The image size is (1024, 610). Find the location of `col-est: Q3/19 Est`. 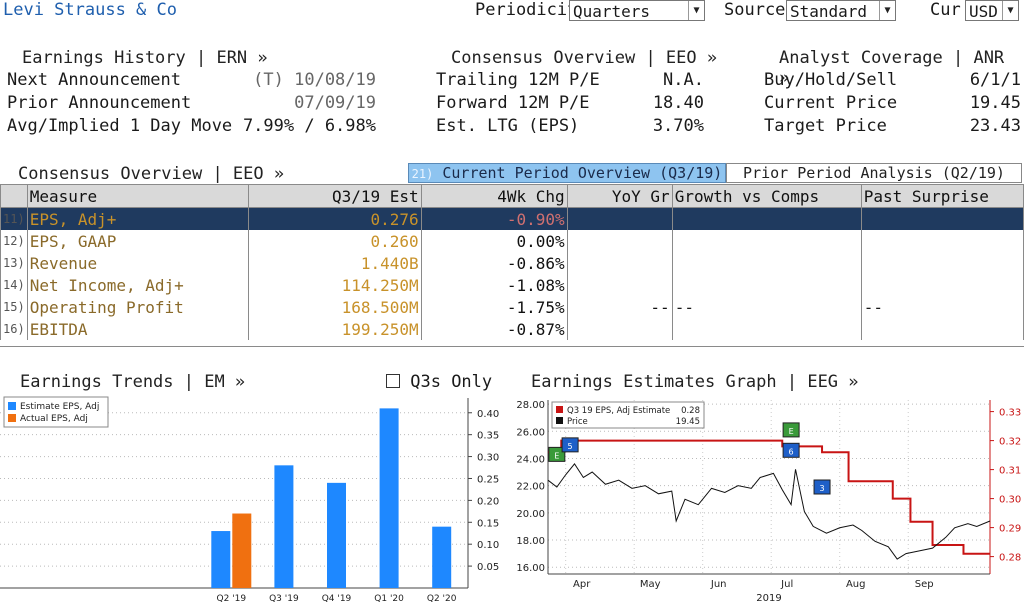

col-est: Q3/19 Est is located at coordinates (334, 196).